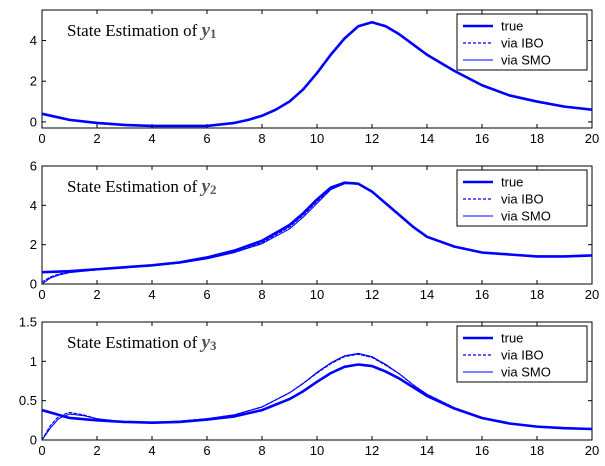 The width and height of the screenshot is (605, 466). What do you see at coordinates (213, 33) in the screenshot?
I see `annotation-subscript: 1` at bounding box center [213, 33].